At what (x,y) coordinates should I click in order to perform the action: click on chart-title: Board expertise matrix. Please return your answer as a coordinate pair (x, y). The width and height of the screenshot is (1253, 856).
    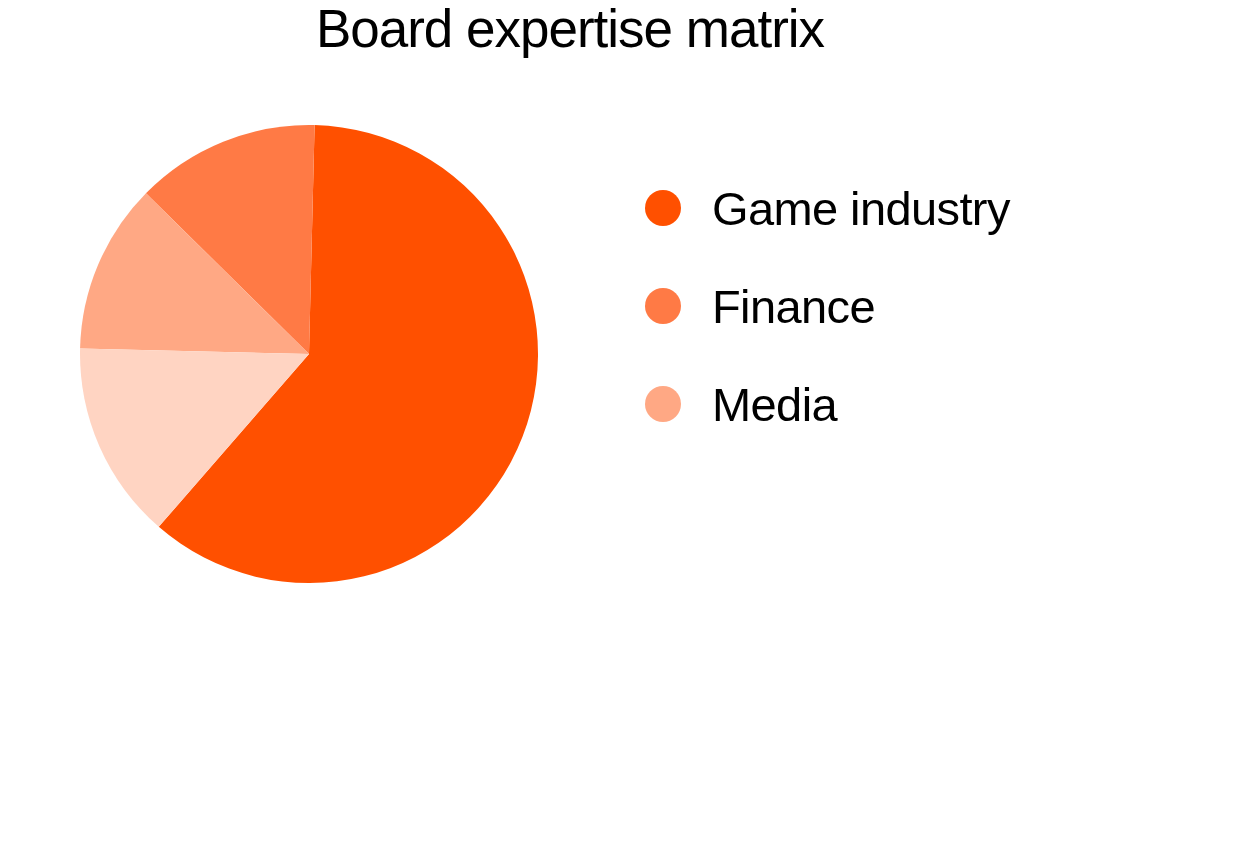
    Looking at the image, I should click on (570, 29).